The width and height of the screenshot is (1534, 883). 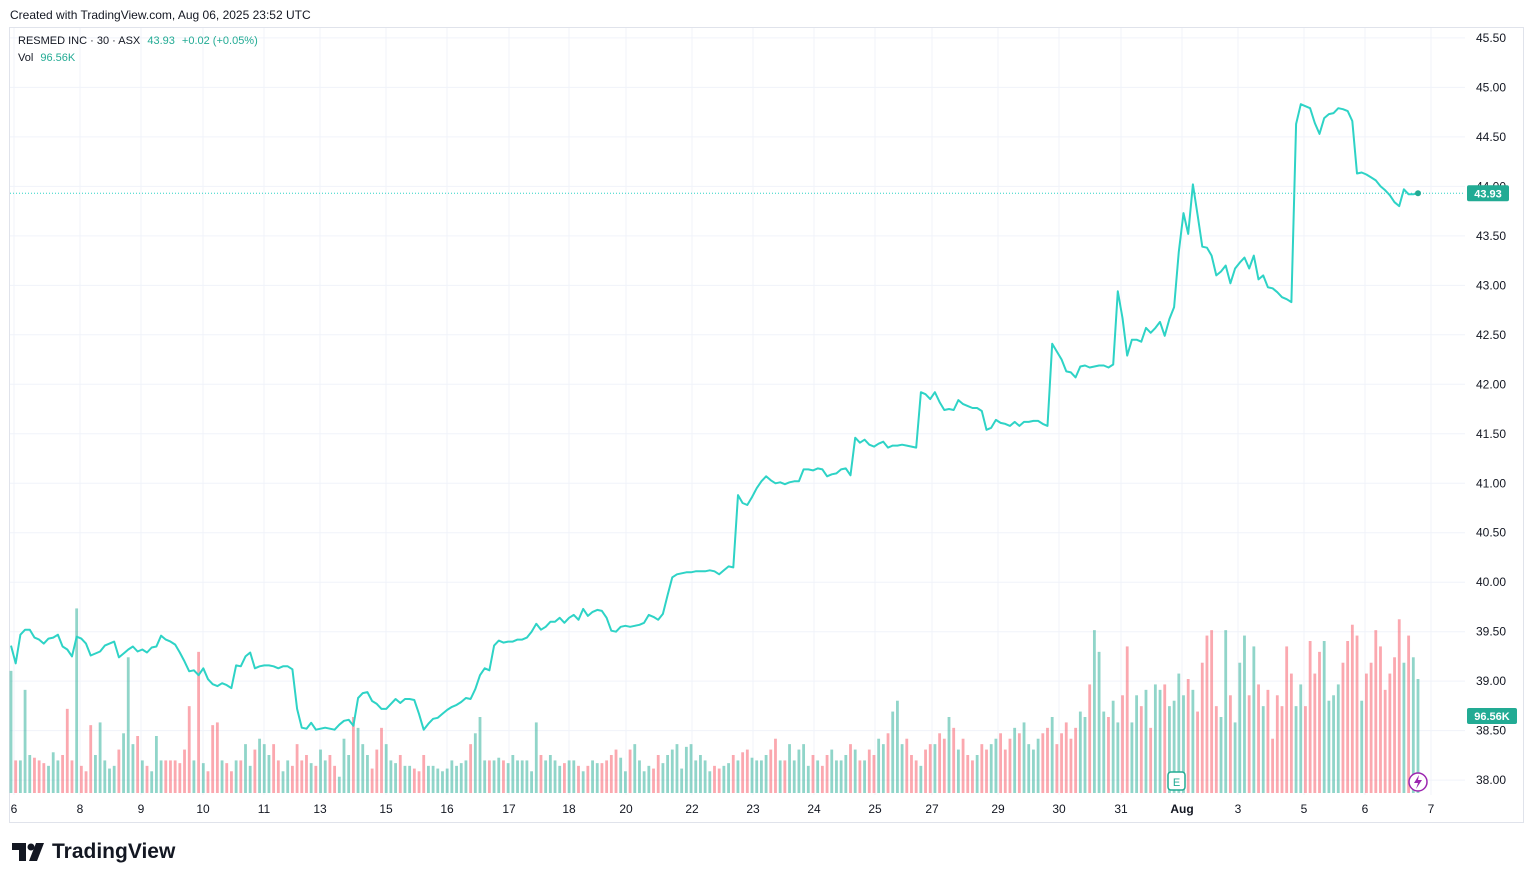 I want to click on y-tick-label: 45.00, so click(x=1491, y=87).